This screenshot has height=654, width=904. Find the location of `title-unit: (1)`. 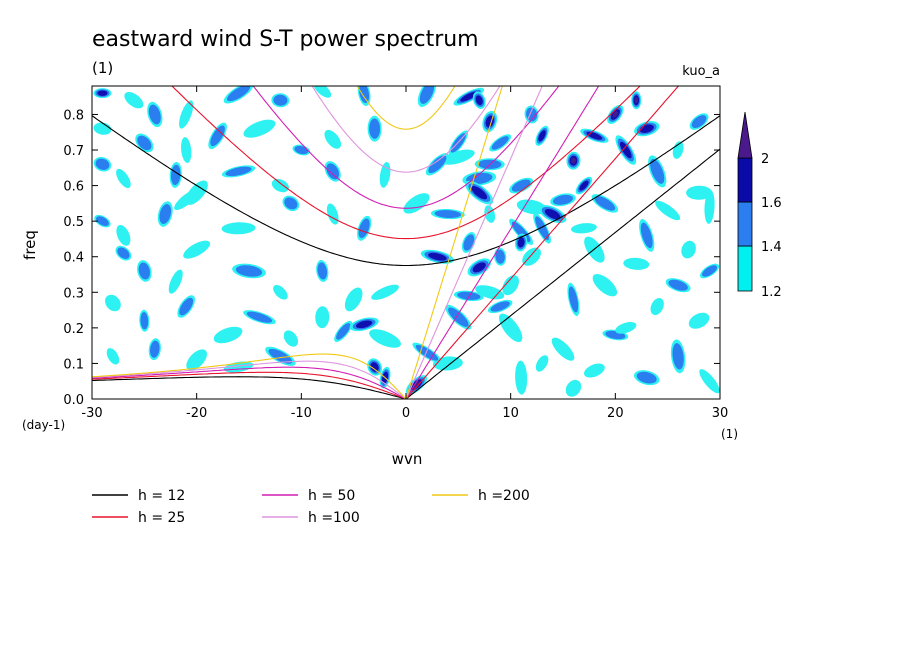

title-unit: (1) is located at coordinates (102, 68).